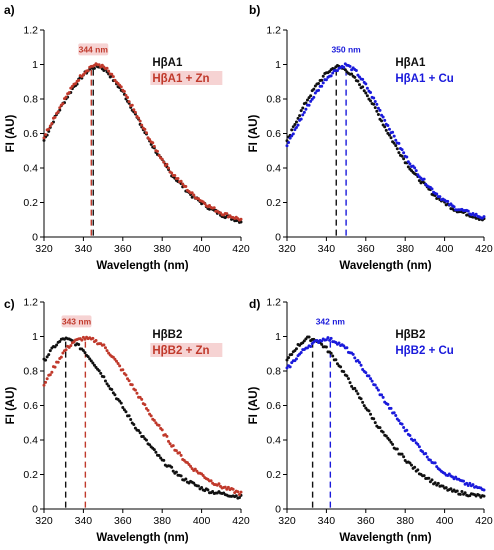 The height and width of the screenshot is (550, 494). Describe the element at coordinates (484, 249) in the screenshot. I see `x-tick-label: 420` at that location.